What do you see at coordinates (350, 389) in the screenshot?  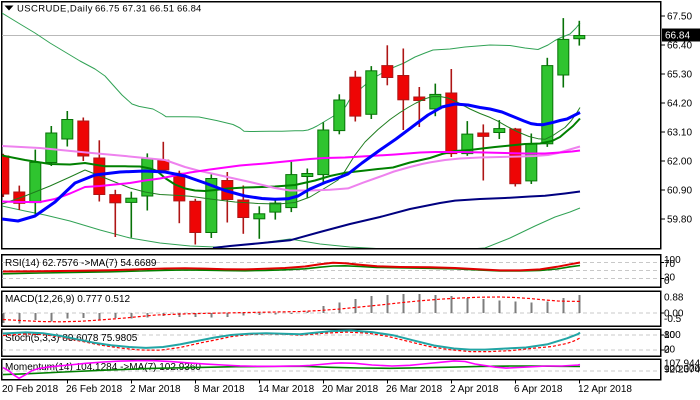 I see `svg-text: 20 Mar 2018` at bounding box center [350, 389].